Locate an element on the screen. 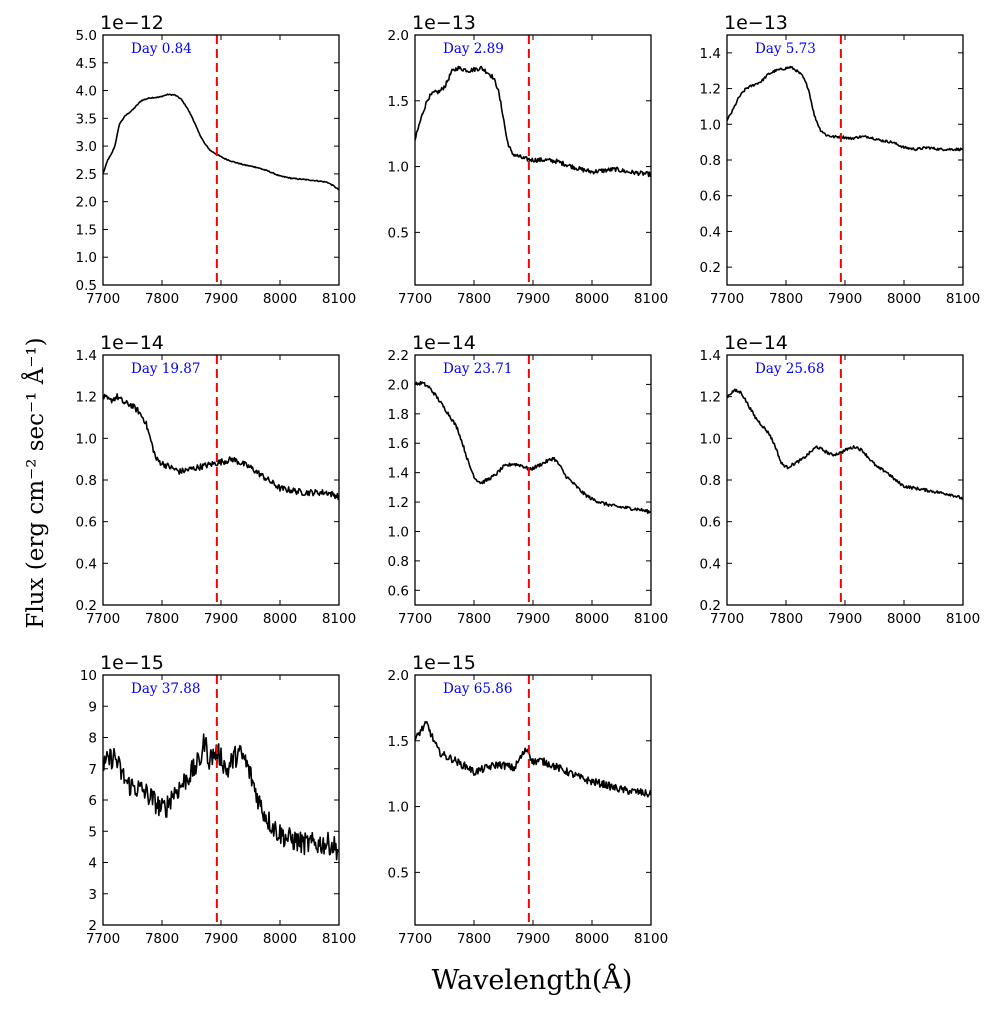 Image resolution: width=997 pixels, height=1013 pixels. day-annotation-panel-2: Day 2.89 is located at coordinates (473, 49).